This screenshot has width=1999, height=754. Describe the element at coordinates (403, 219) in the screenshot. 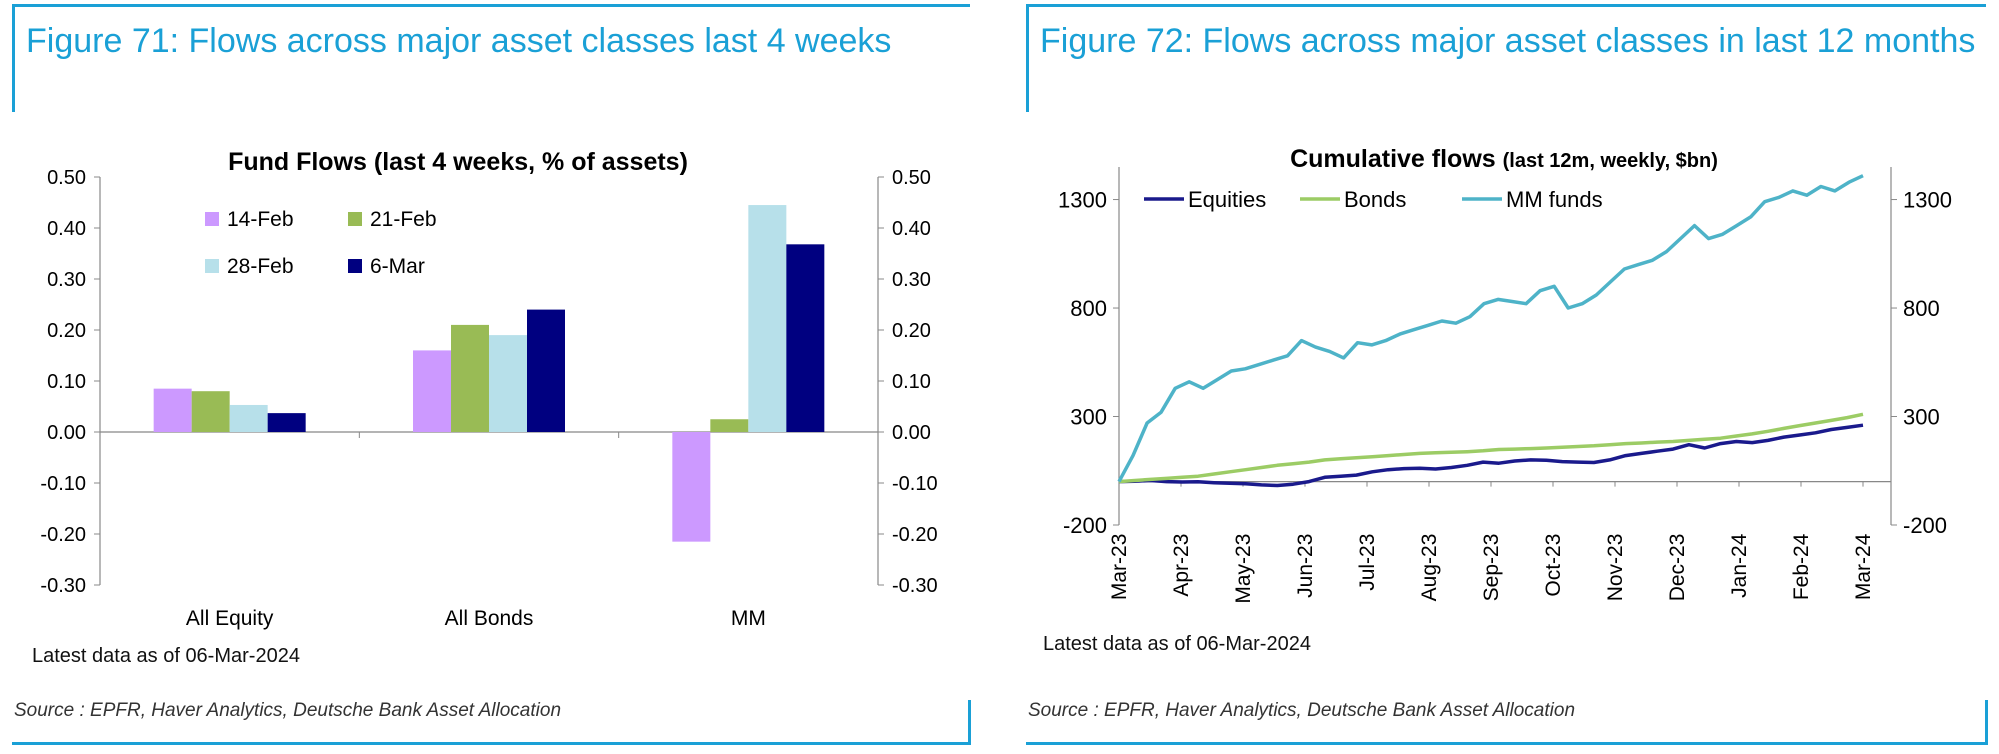

I see `bar-legend-label: 21-Feb` at that location.